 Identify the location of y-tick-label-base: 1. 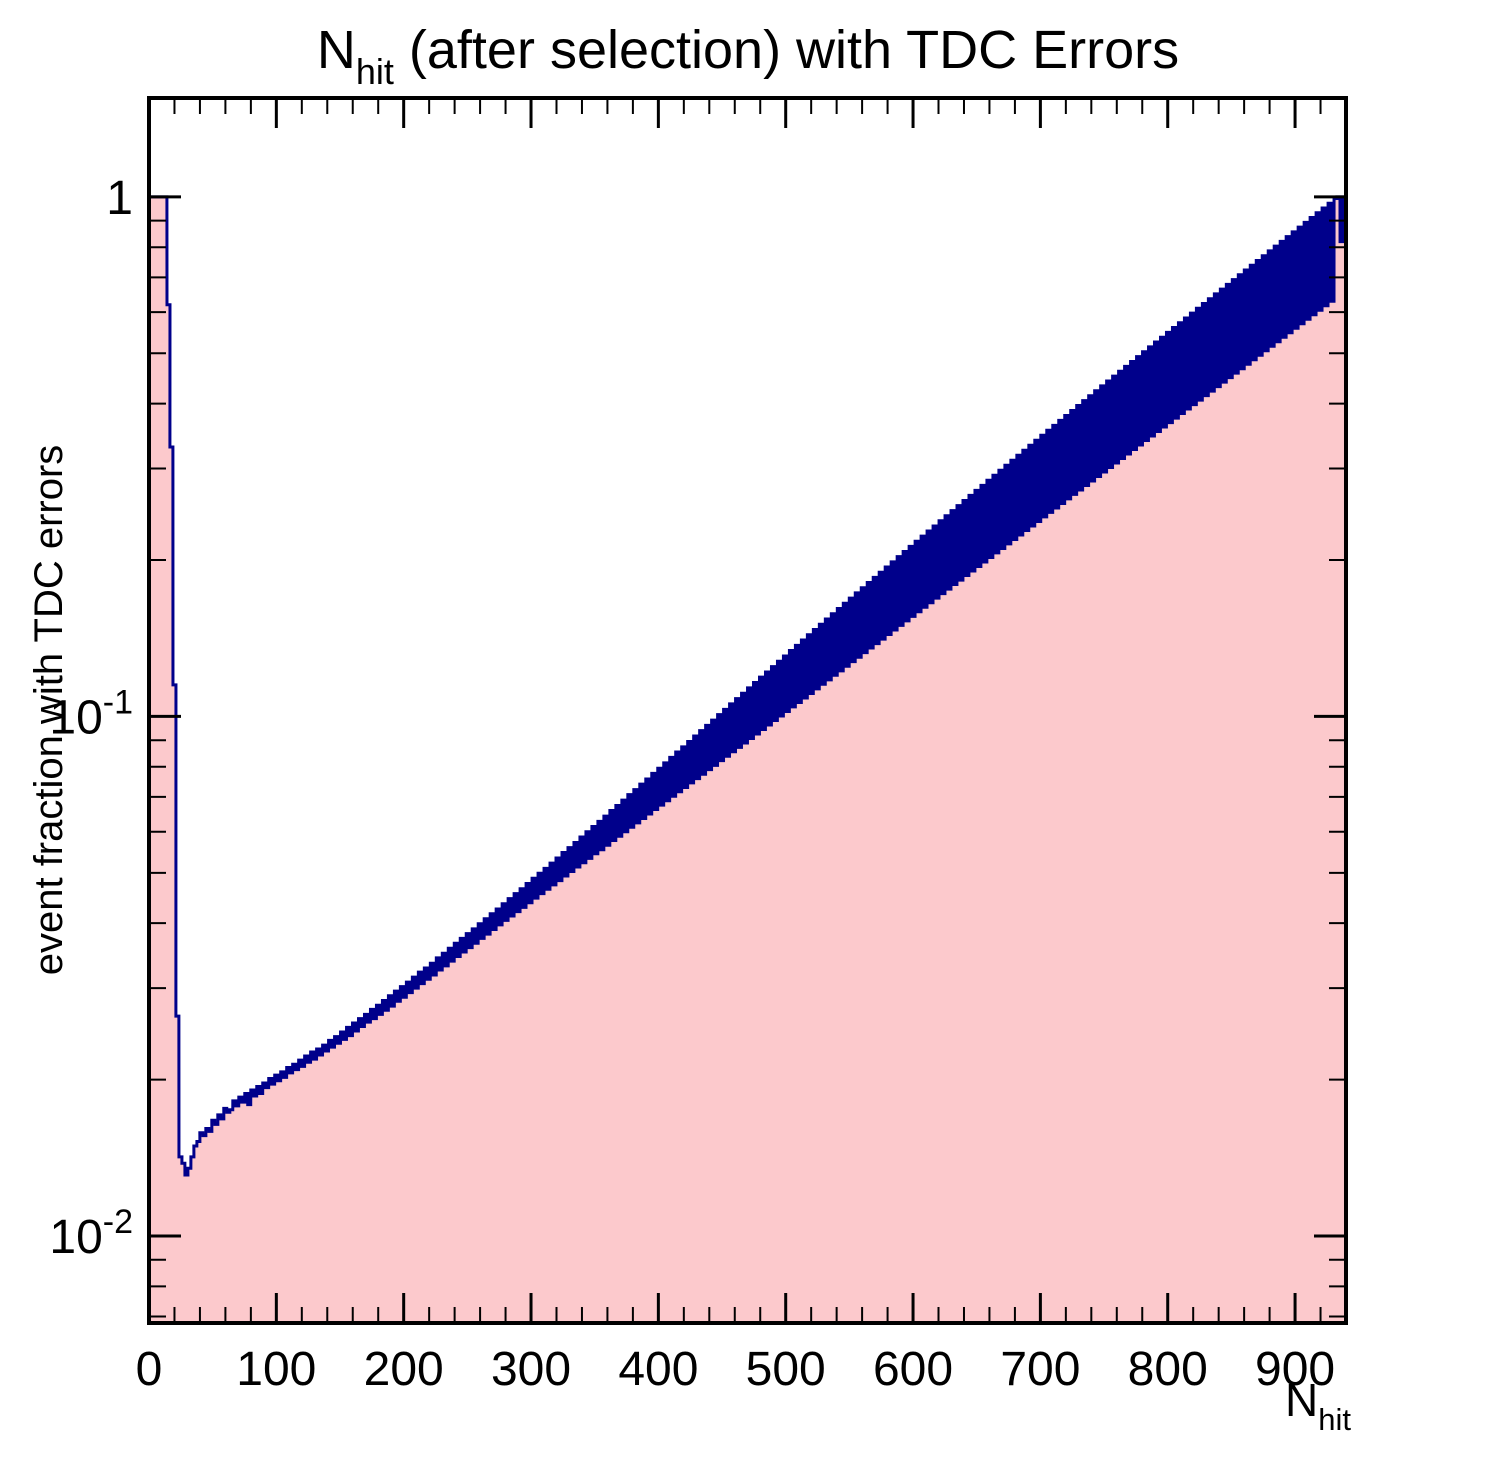
(119, 198).